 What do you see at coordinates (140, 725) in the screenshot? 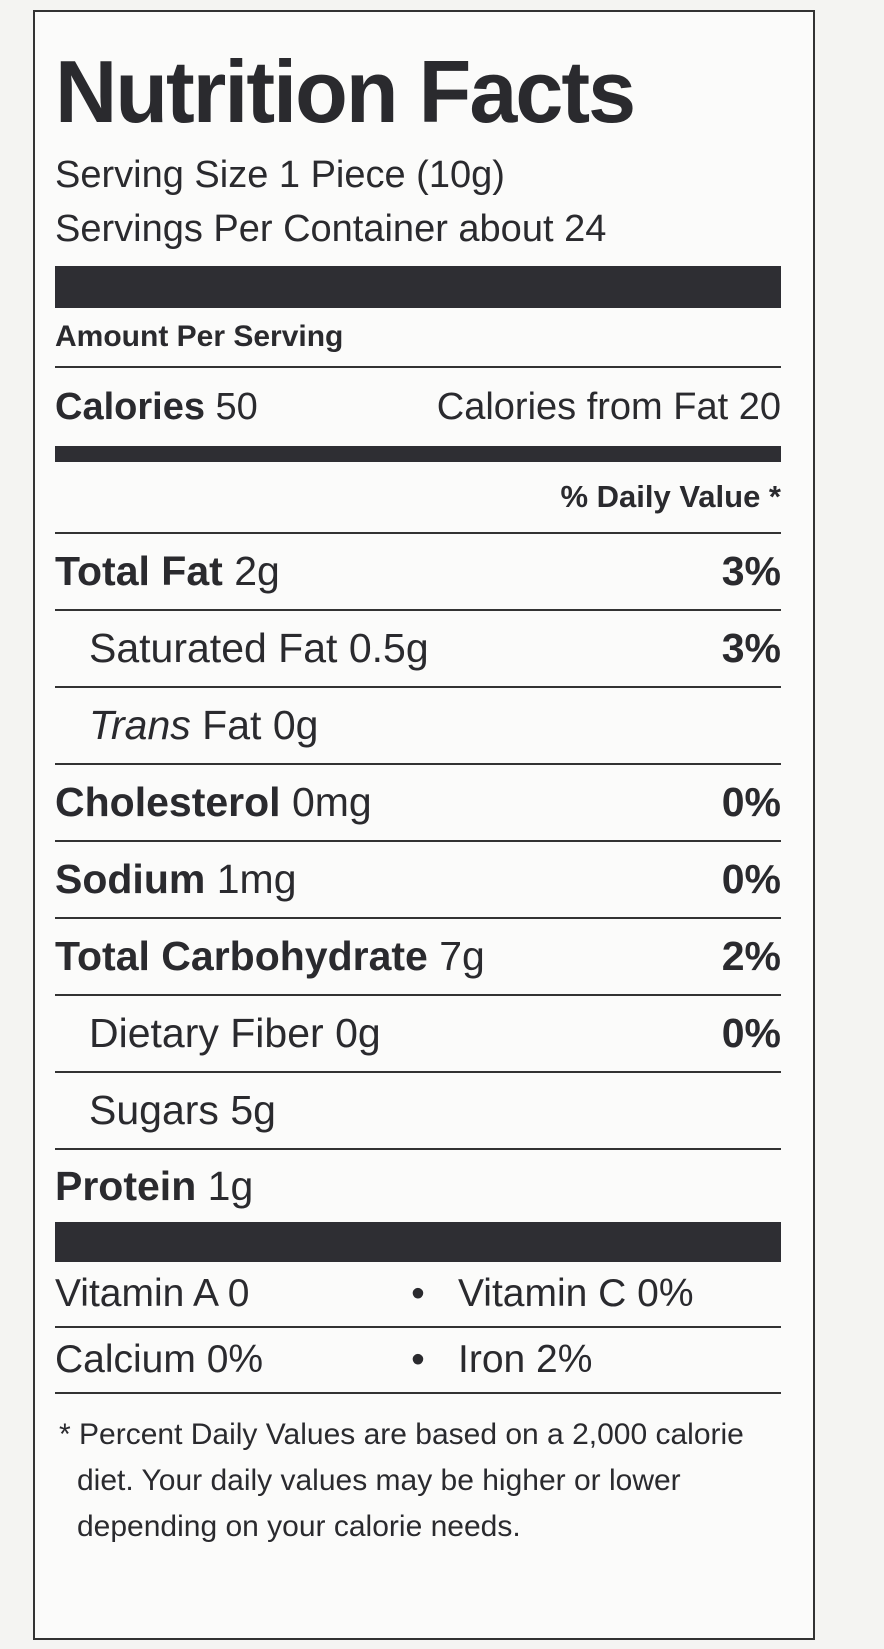
I see `nutrient-name: Trans` at bounding box center [140, 725].